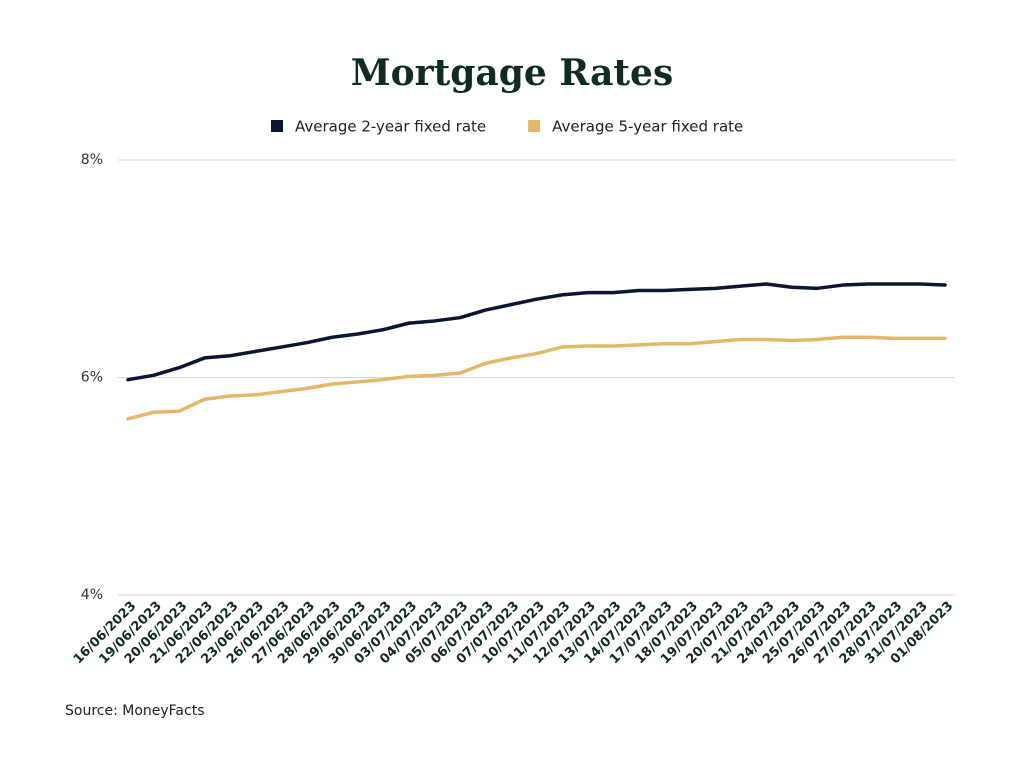 This screenshot has width=1024, height=768. Describe the element at coordinates (390, 127) in the screenshot. I see `legend-label: Average 2-year fixed rate` at that location.